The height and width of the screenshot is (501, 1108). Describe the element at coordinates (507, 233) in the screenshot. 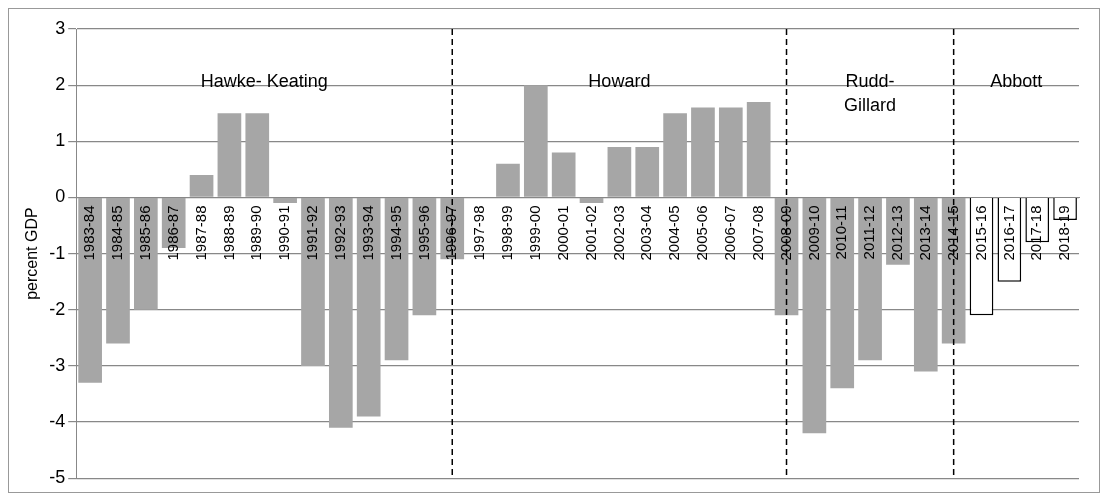

I see `x-tick-label: 1998-99` at that location.